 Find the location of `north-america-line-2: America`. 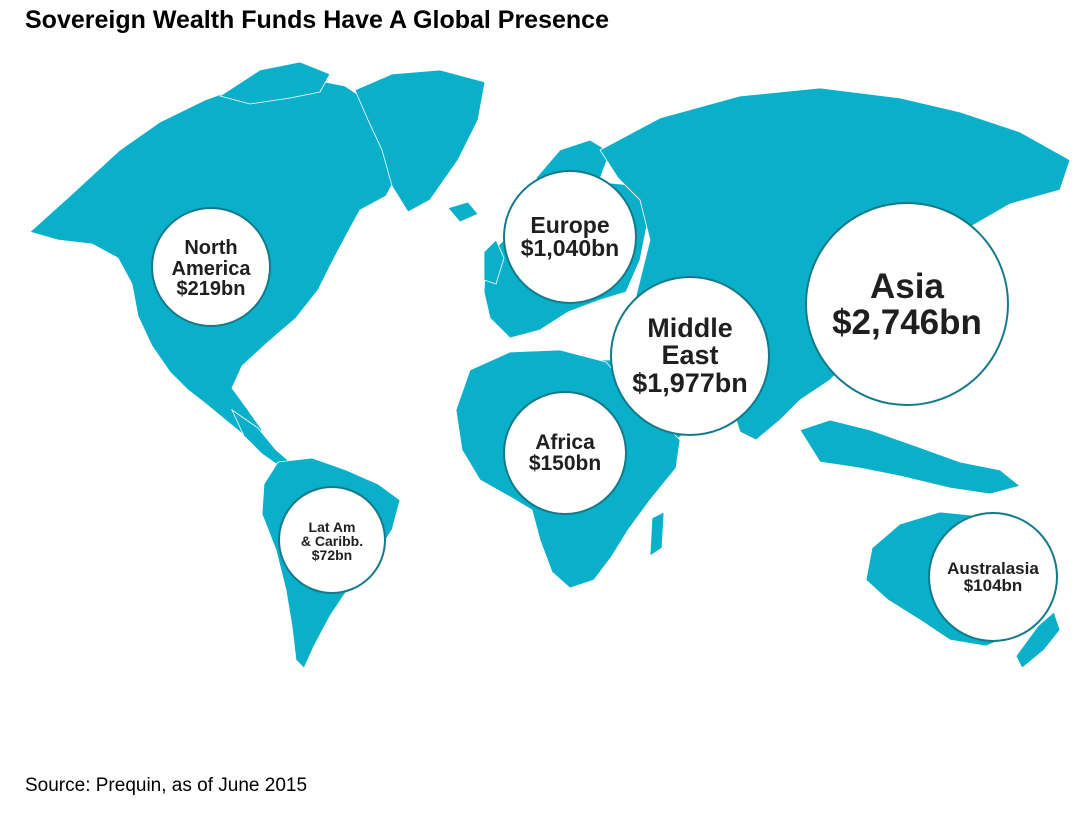

north-america-line-2: America is located at coordinates (211, 268).